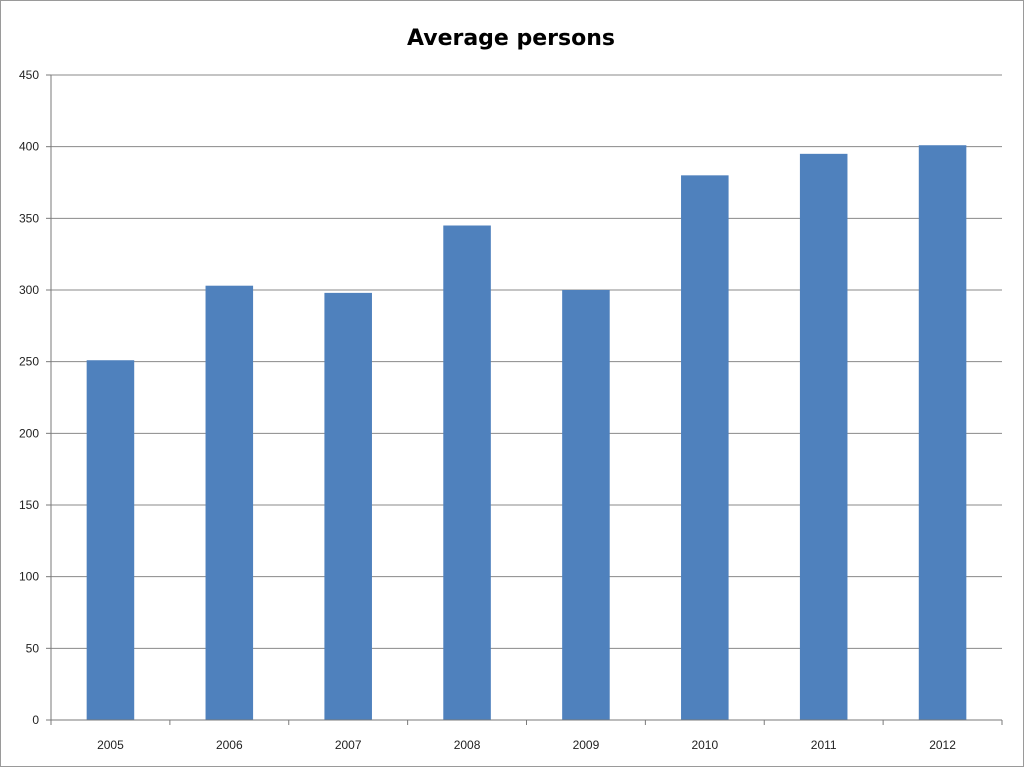 This screenshot has height=767, width=1024. I want to click on y-tick-labels: 0 50 100 150 200 250 300 350 400 450, so click(35, 397).